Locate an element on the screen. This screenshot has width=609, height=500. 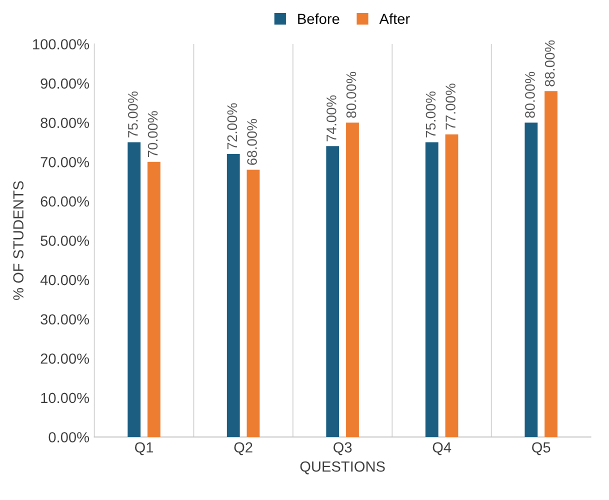
x-axis-title: QUESTIONS is located at coordinates (342, 467).